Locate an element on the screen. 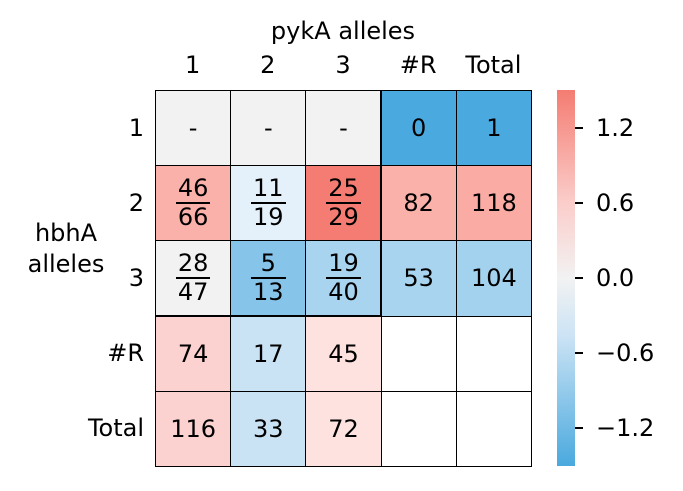 This screenshot has height=491, width=683. cell-value: 118 is located at coordinates (493, 203).